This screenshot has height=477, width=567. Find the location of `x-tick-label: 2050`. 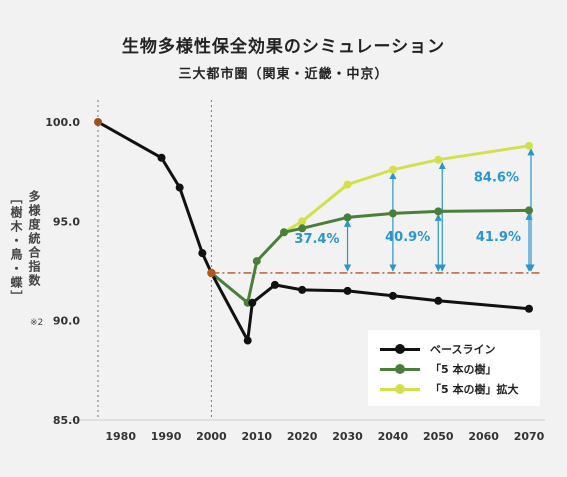

x-tick-label: 2050 is located at coordinates (438, 436).